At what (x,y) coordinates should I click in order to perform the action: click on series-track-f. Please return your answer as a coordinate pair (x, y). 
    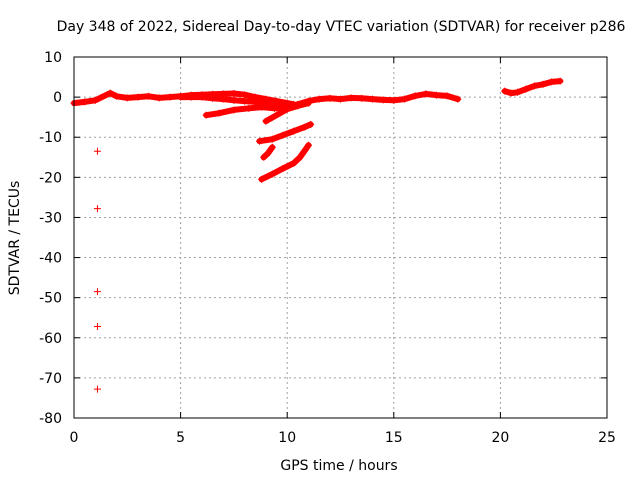
    Looking at the image, I should click on (268, 152).